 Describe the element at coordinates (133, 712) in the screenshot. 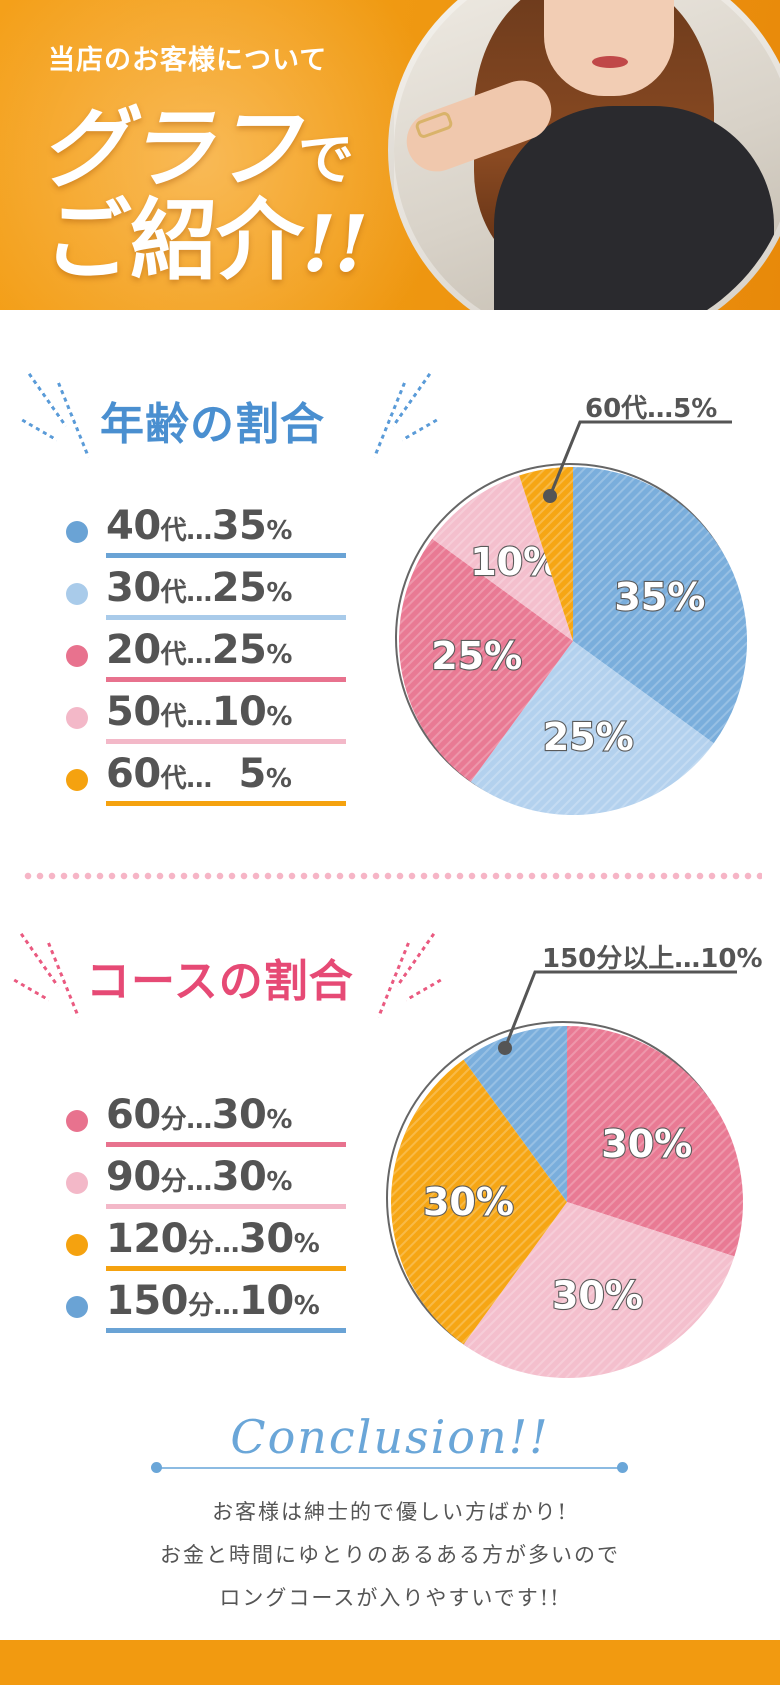

I see `legend-label: 50` at that location.